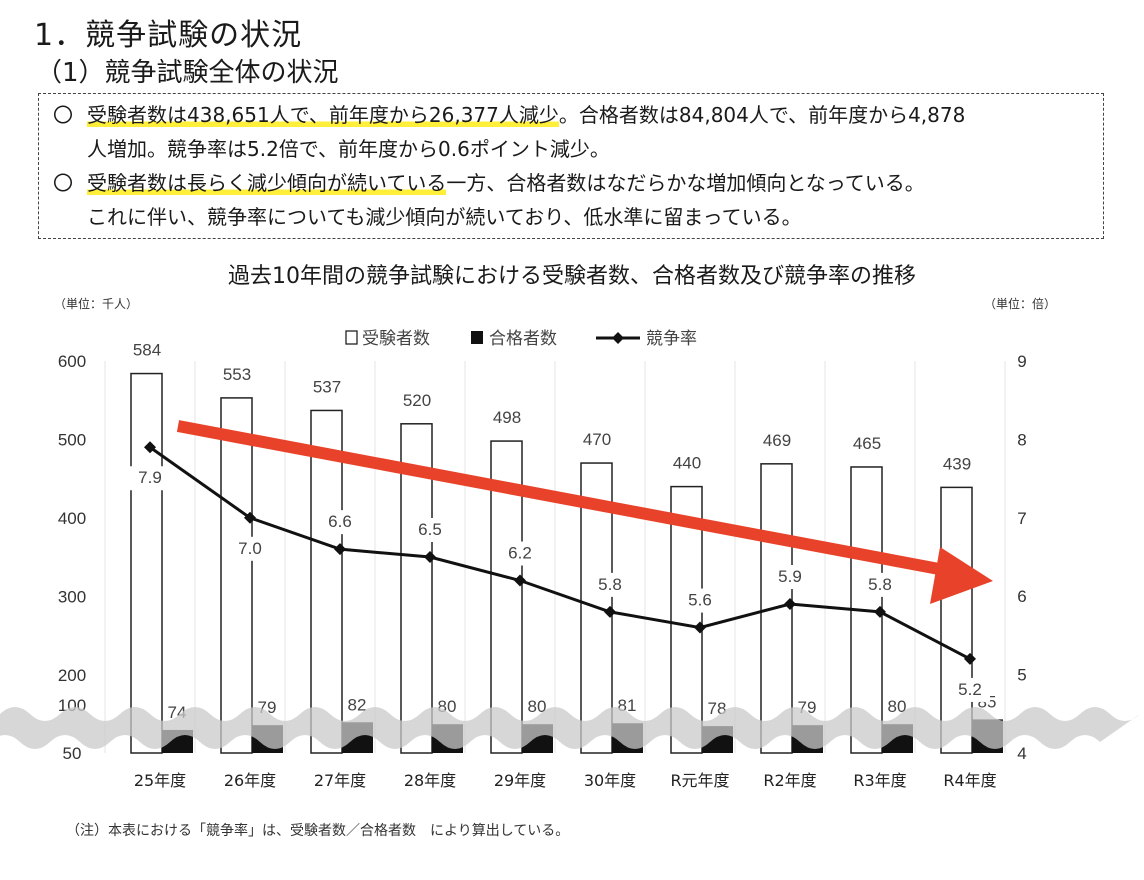  I want to click on applicants-value-label: 584, so click(147, 350).